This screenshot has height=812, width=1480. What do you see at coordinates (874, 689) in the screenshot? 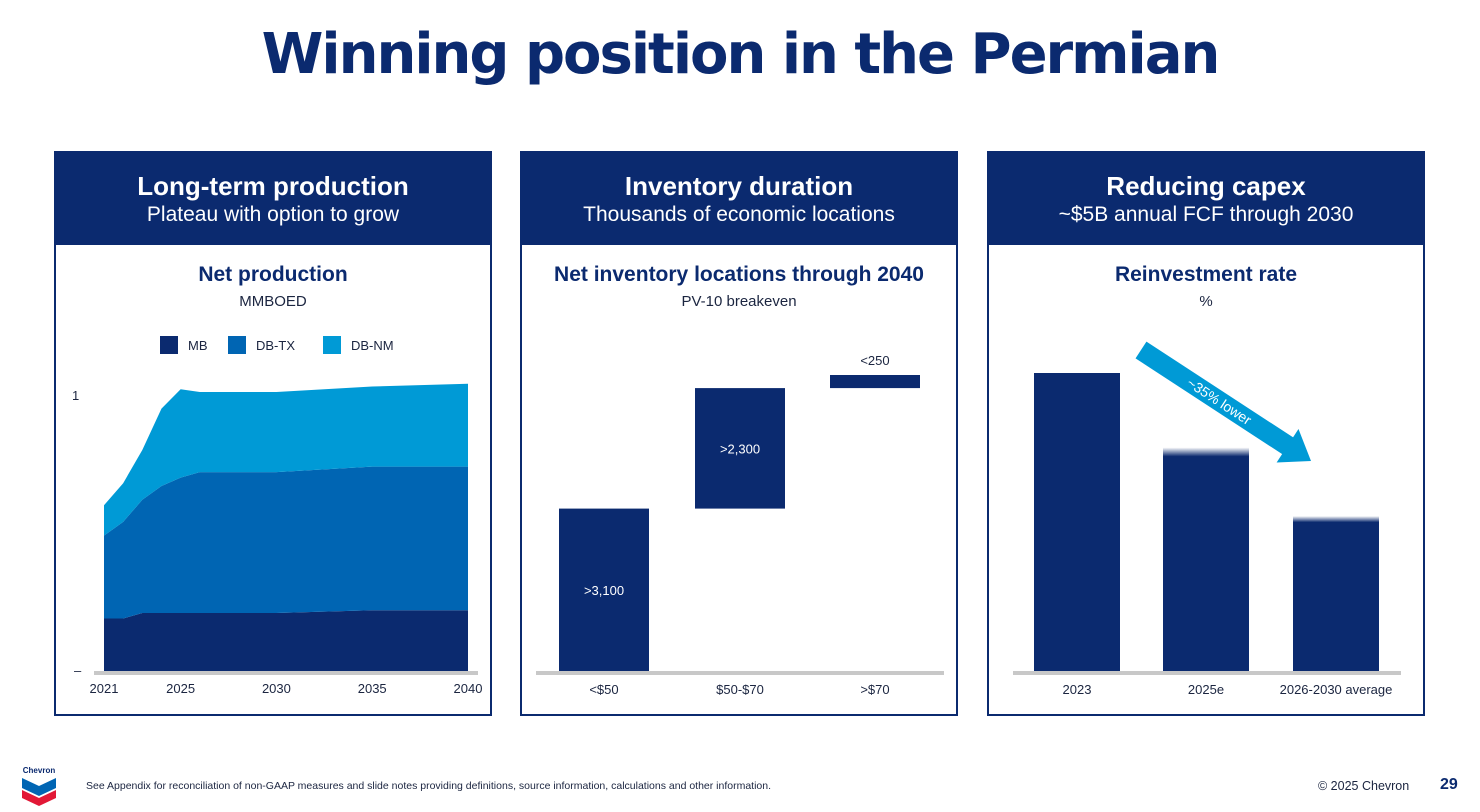
I see `x-category-label: >$70` at bounding box center [874, 689].